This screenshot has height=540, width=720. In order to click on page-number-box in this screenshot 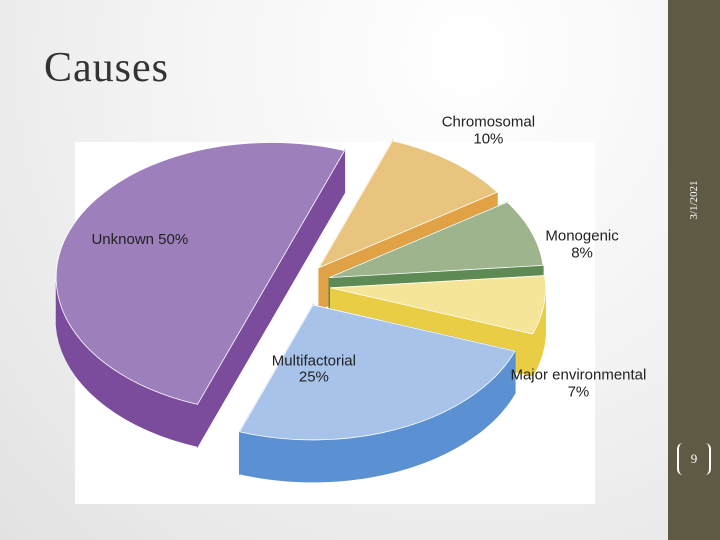, I will do `click(694, 459)`.